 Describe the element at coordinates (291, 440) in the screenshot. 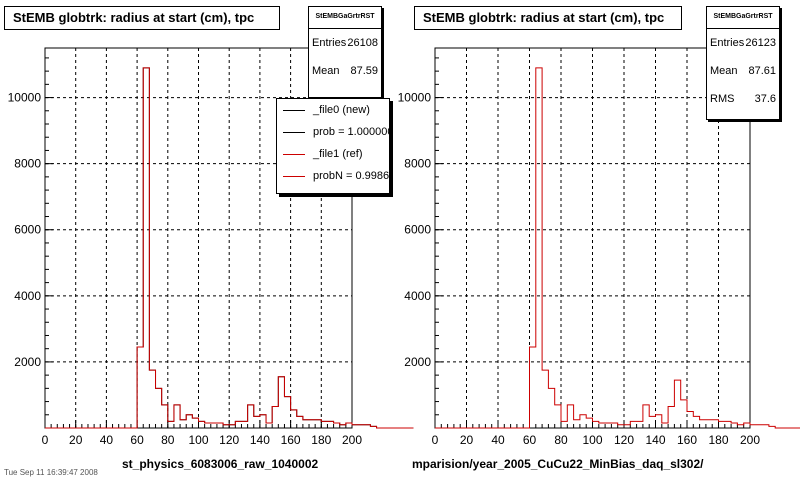

I see `left-x-tick-label: 160` at that location.